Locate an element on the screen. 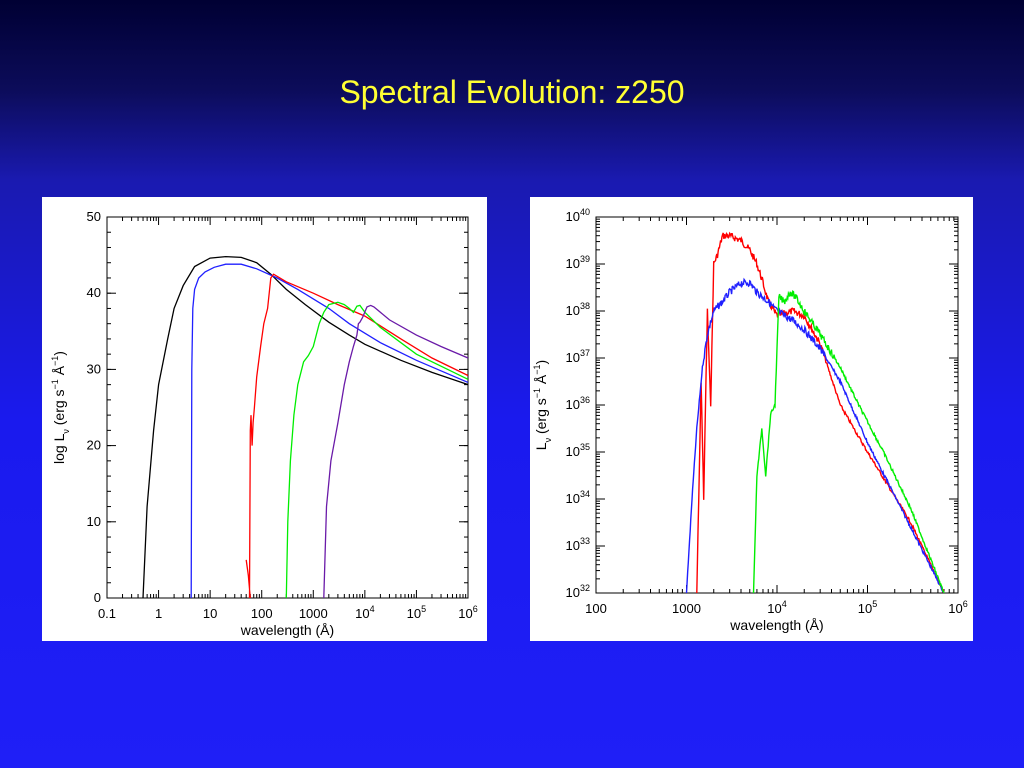 The image size is (1024, 768). slide-title: Spectral Evolution: z250 is located at coordinates (512, 92).